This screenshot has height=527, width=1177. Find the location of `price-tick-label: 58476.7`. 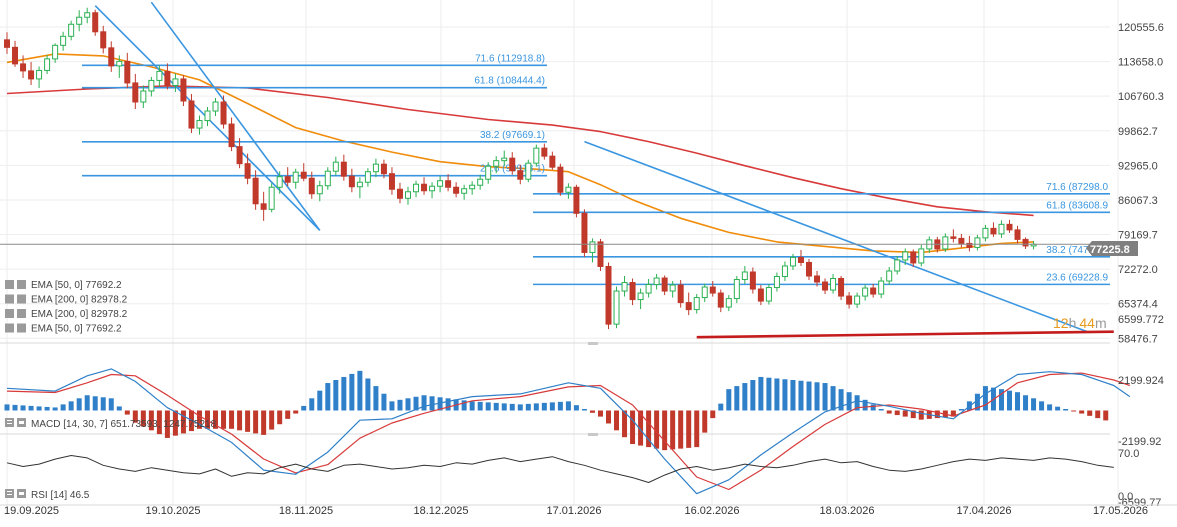

price-tick-label: 58476.7 is located at coordinates (1138, 339).